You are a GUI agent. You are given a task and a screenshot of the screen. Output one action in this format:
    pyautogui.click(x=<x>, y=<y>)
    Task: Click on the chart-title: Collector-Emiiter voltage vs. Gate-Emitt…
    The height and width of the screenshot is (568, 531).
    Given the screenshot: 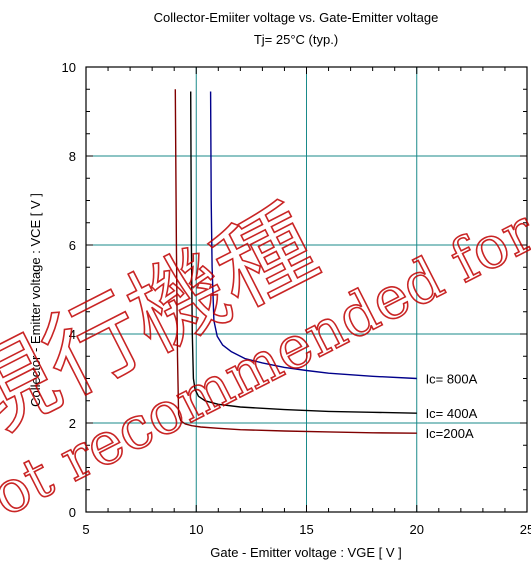 What is the action you would take?
    pyautogui.click(x=296, y=17)
    